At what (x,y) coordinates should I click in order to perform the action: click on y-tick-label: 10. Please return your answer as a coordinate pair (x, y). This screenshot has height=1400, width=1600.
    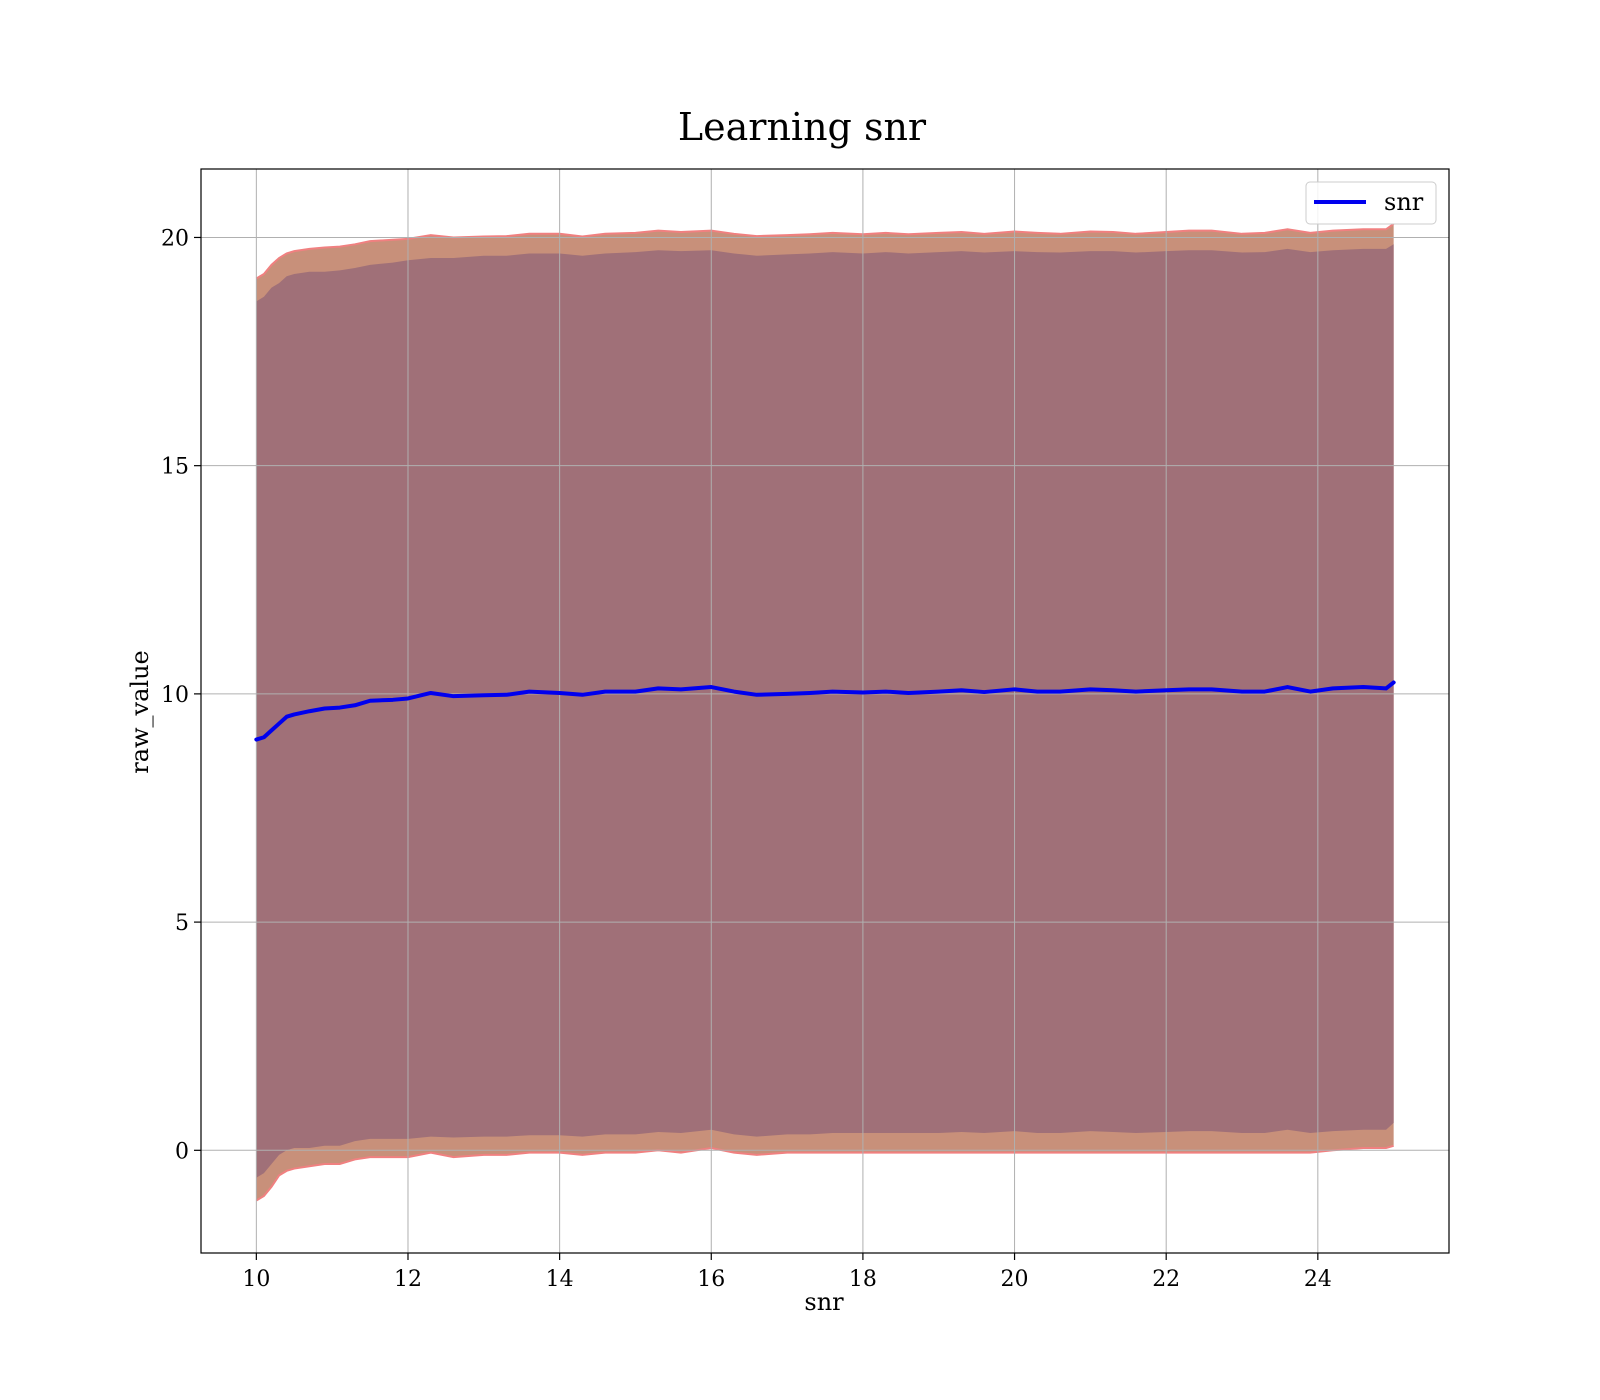
    Looking at the image, I should click on (175, 695).